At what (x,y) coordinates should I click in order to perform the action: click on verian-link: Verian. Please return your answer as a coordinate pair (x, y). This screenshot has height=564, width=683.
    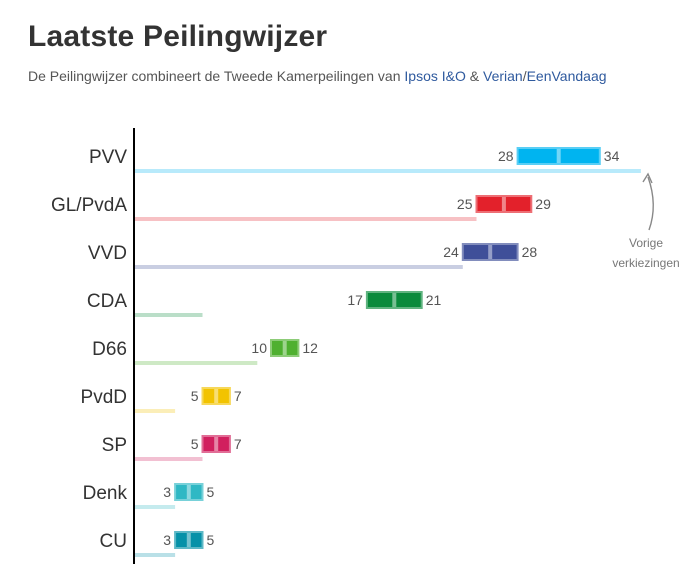
    Looking at the image, I should click on (503, 76).